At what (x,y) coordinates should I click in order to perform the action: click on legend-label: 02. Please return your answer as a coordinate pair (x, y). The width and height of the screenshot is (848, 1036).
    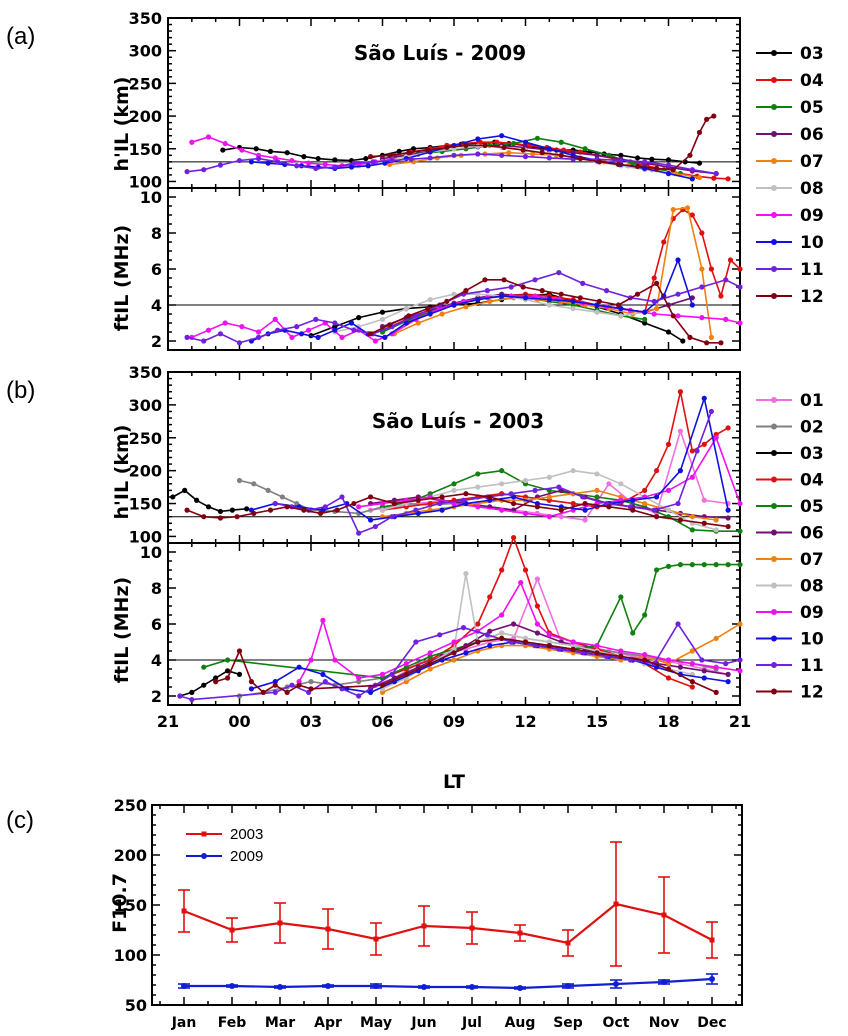
    Looking at the image, I should click on (812, 428).